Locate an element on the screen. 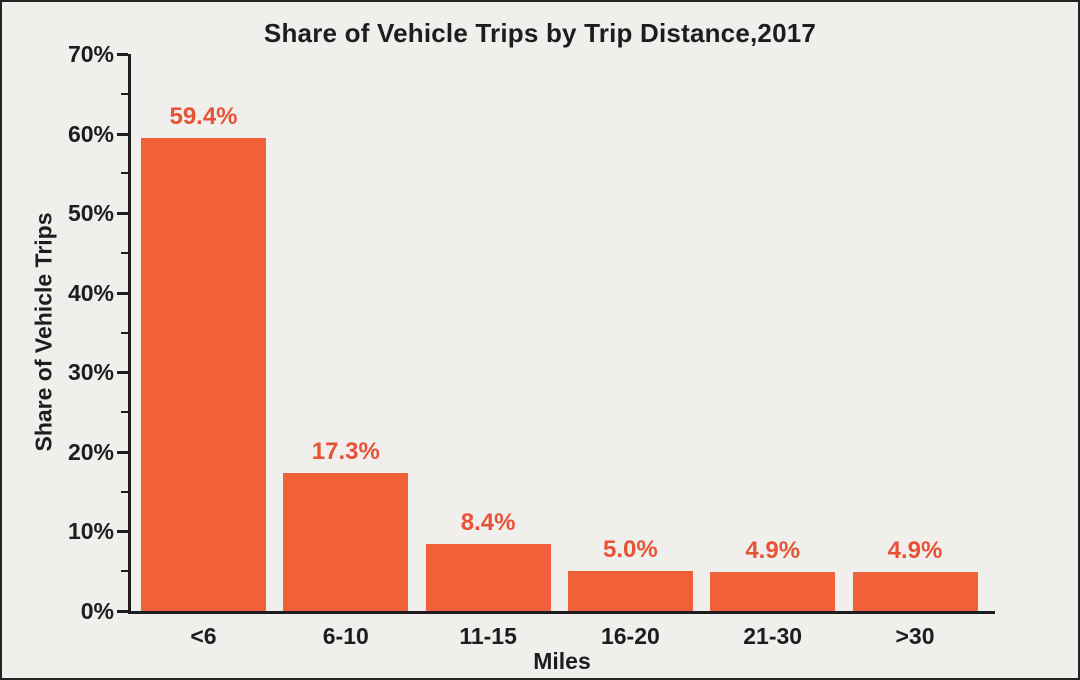  x-tick-label: <6 is located at coordinates (203, 636).